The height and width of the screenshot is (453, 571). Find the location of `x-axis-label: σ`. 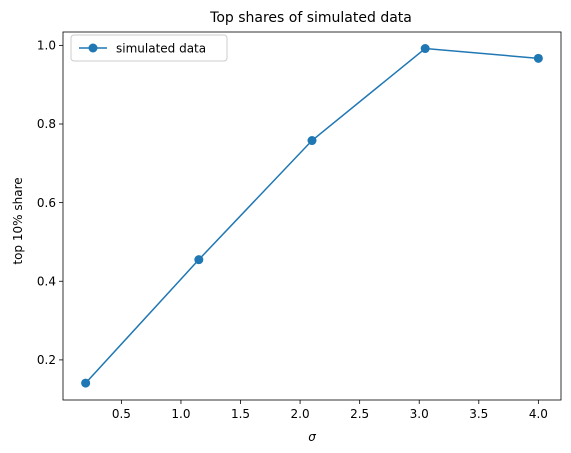

x-axis-label: σ is located at coordinates (312, 437).